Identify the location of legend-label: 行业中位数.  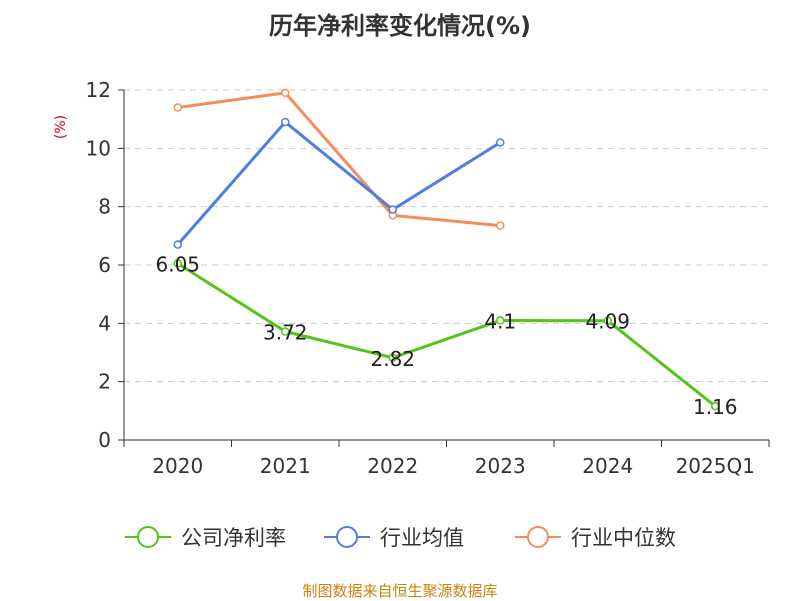
(623, 538).